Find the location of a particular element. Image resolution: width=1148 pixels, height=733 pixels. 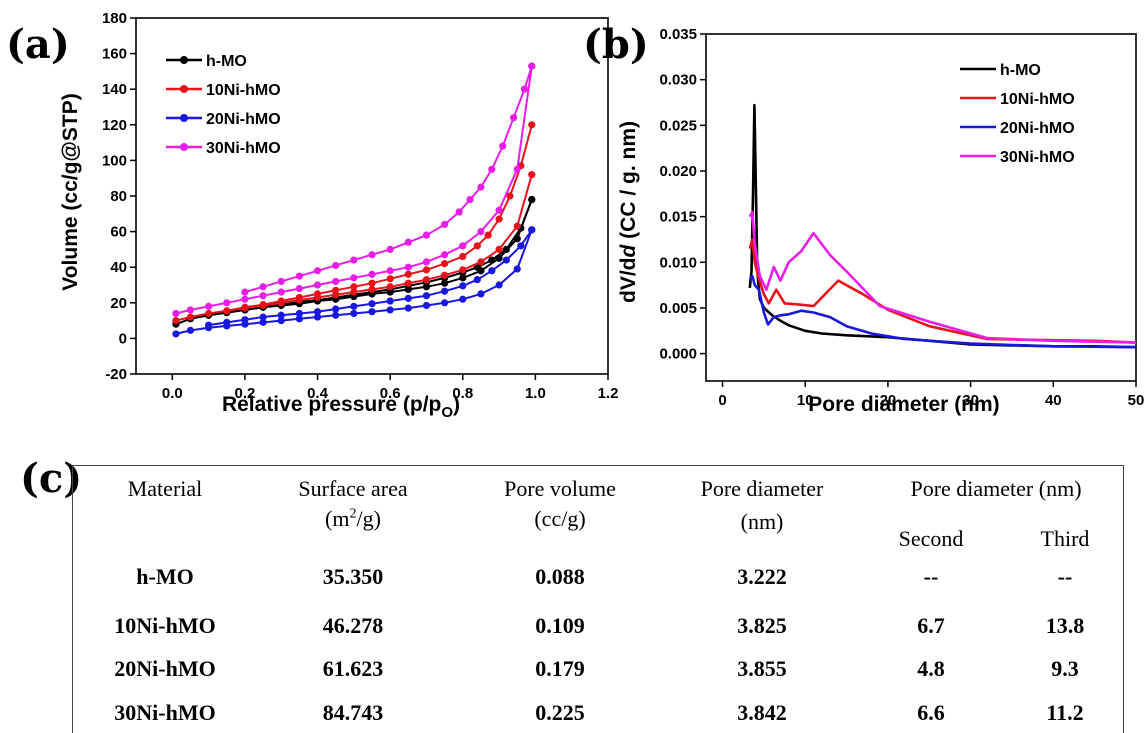

header-third: Third is located at coordinates (1065, 538).